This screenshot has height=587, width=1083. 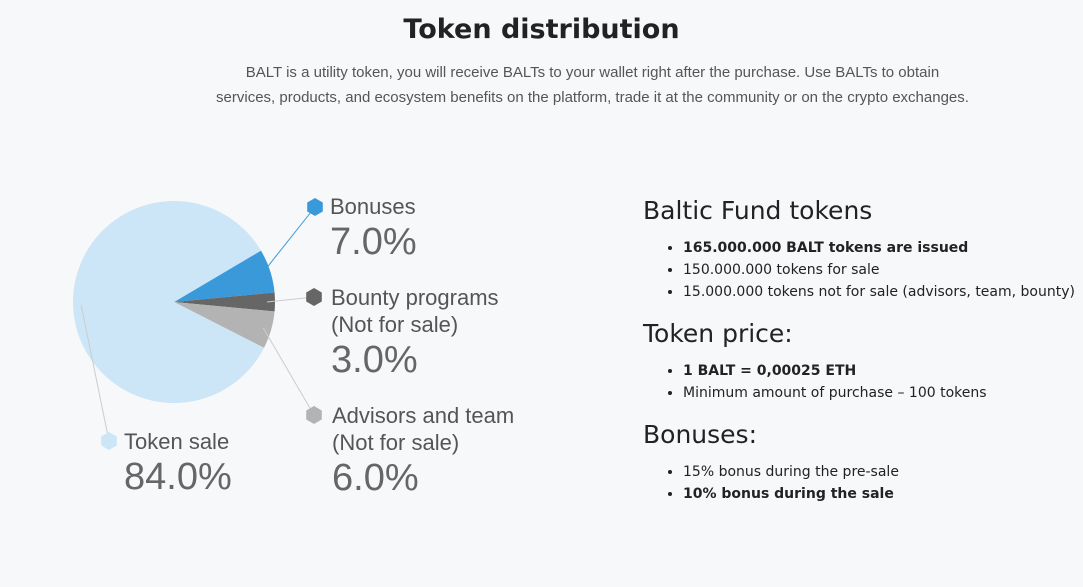 I want to click on slice-label: Bonuses, so click(x=373, y=206).